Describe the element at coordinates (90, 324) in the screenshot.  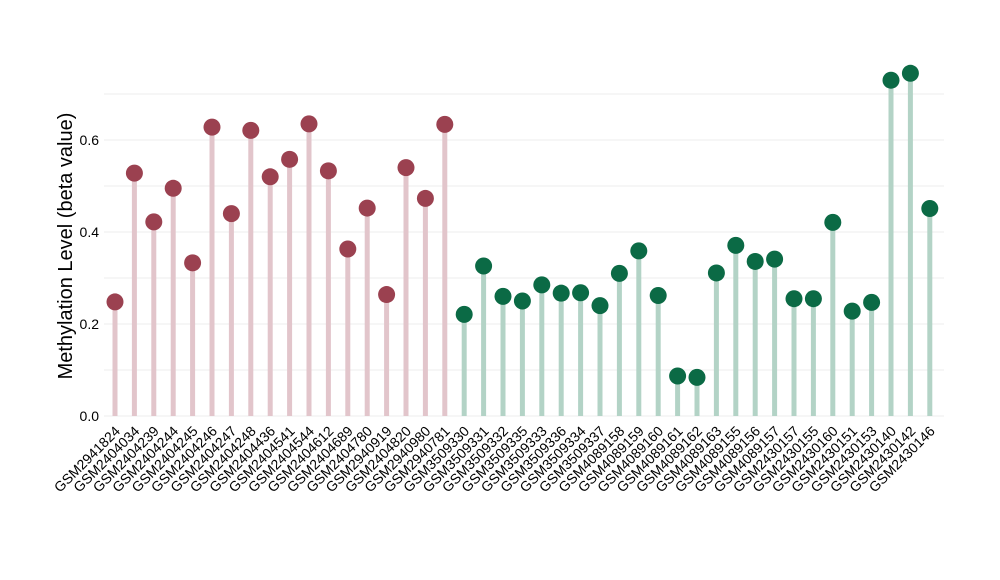
I see `y-tick-label: 0.2` at that location.